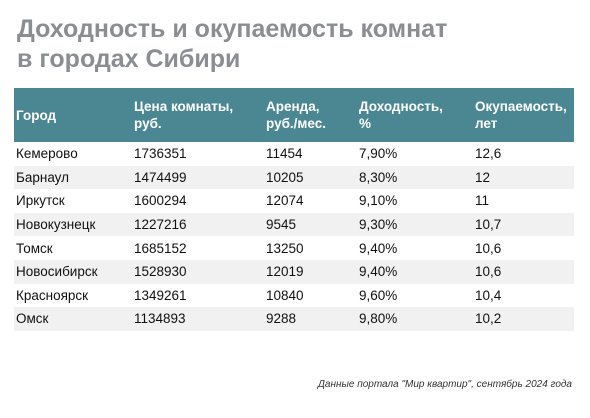 This screenshot has width=590, height=418. I want to click on city-cell: Томск, so click(34, 248).